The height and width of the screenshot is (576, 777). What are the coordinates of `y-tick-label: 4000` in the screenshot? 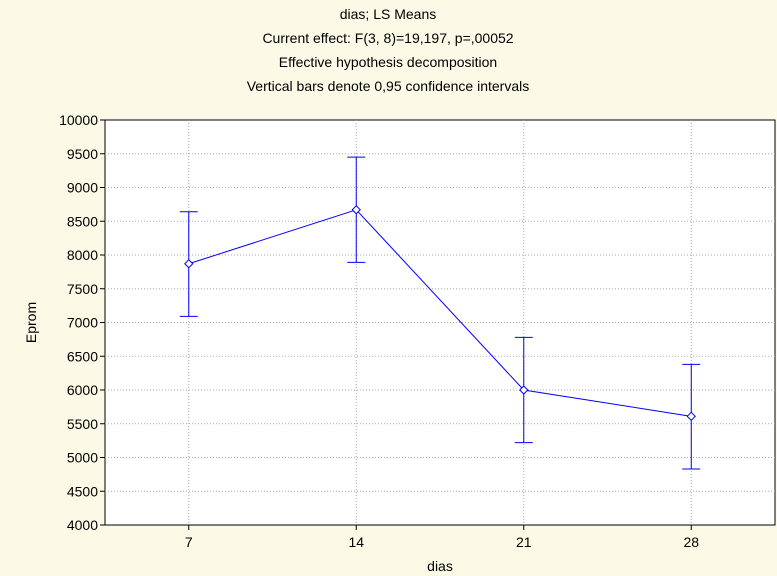 It's located at (82, 525).